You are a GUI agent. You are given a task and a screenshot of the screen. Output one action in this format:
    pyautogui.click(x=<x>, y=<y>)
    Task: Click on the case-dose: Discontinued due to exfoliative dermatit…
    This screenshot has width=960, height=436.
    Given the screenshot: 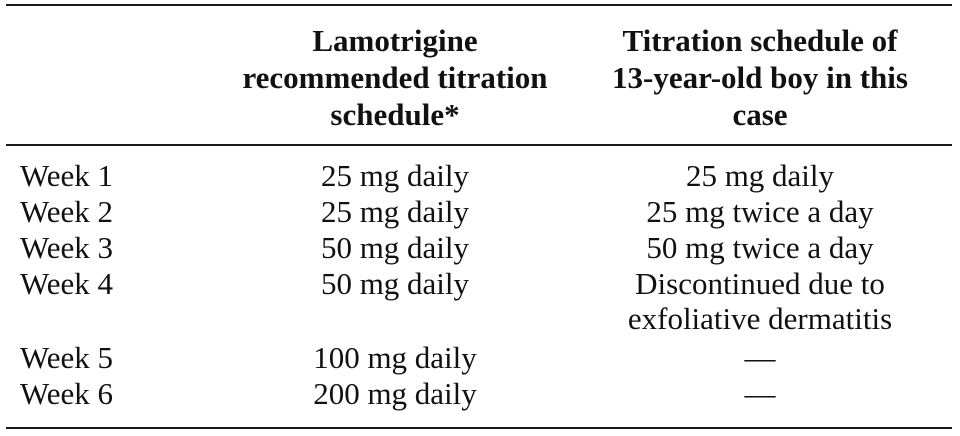 What is the action you would take?
    pyautogui.click(x=760, y=301)
    